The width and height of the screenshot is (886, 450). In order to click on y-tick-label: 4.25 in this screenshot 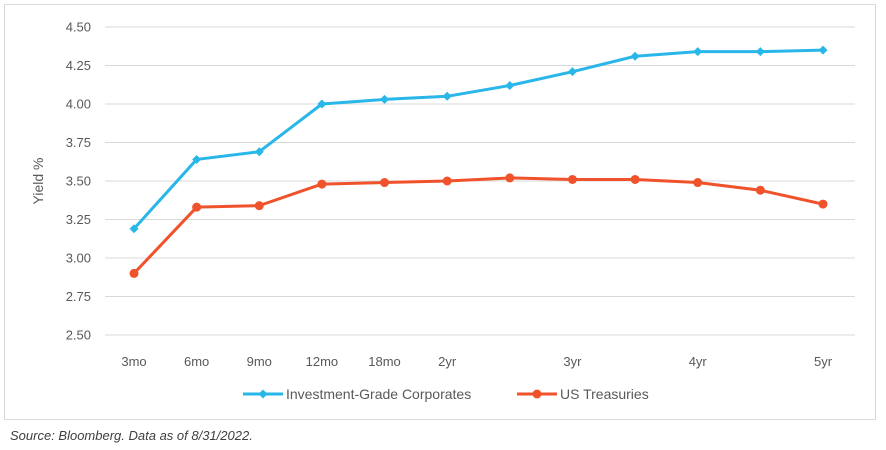, I will do `click(78, 65)`.